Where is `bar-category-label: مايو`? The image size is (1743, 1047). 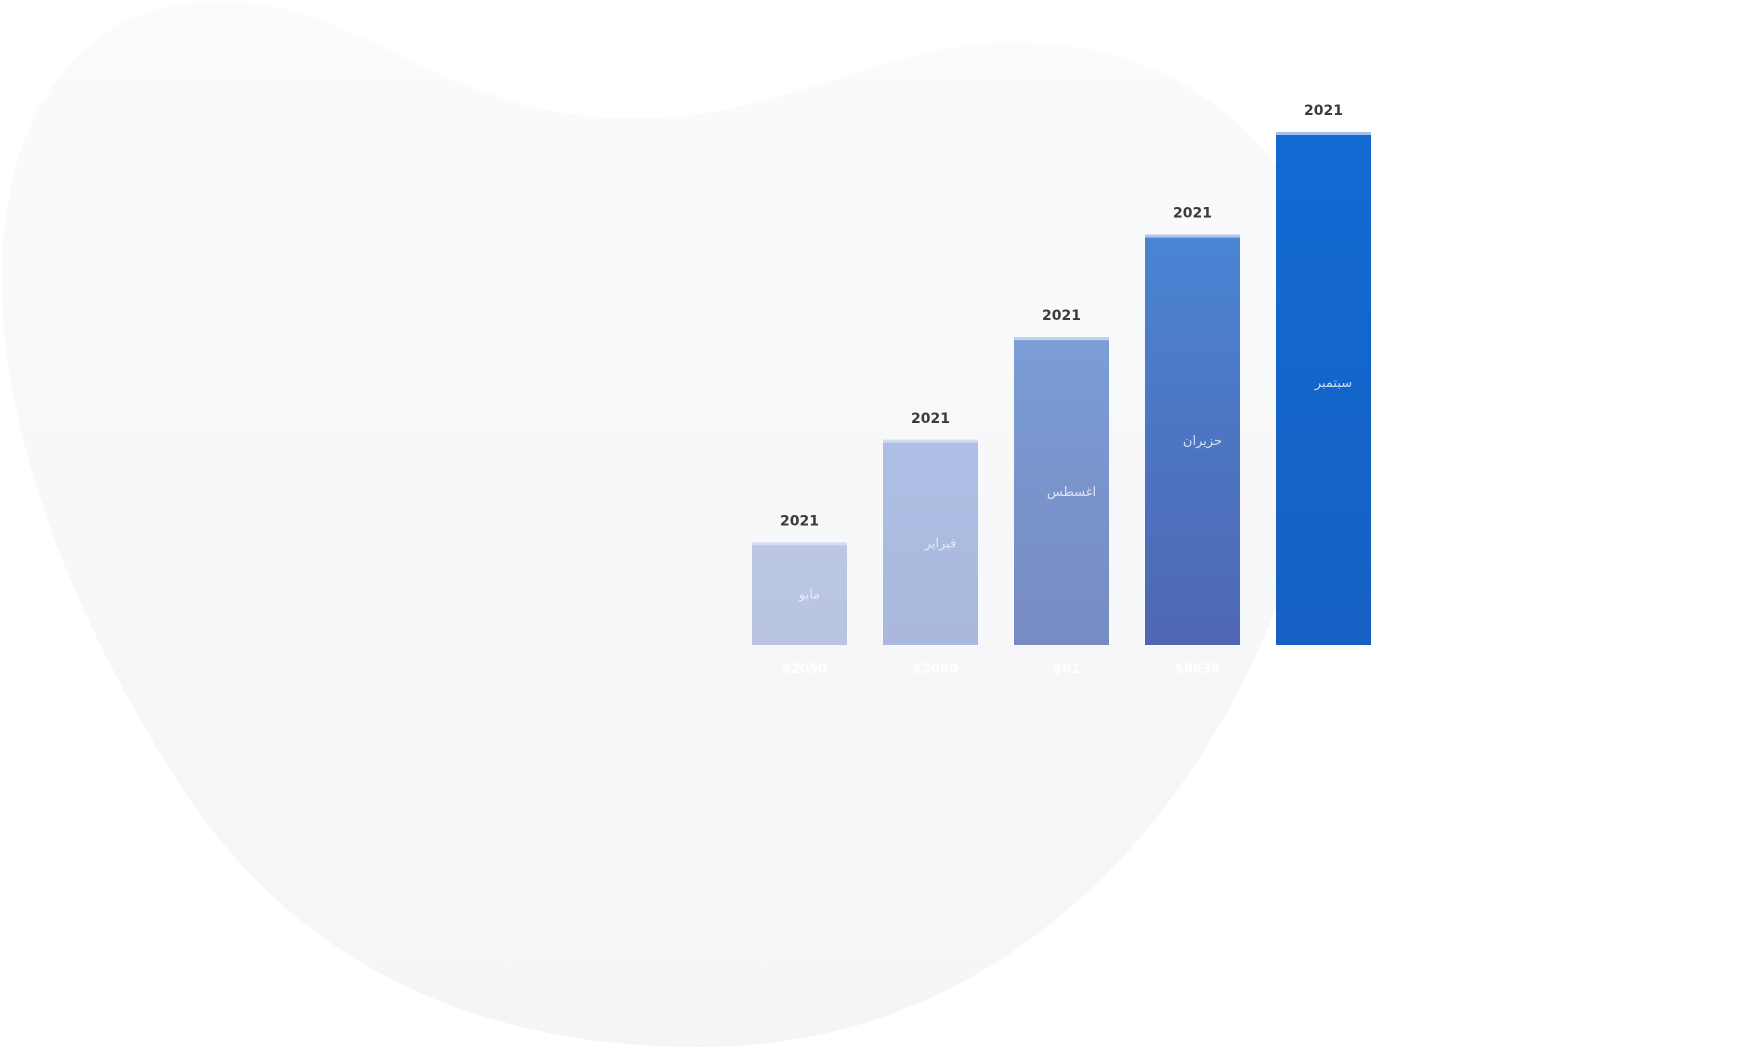 bar-category-label: مايو is located at coordinates (809, 595).